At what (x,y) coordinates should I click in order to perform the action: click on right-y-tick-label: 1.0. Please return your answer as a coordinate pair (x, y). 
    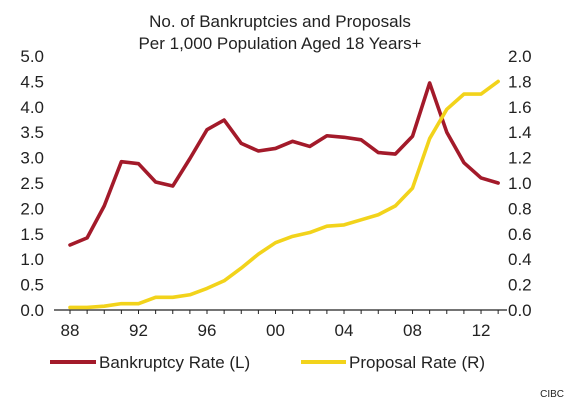
    Looking at the image, I should click on (520, 183).